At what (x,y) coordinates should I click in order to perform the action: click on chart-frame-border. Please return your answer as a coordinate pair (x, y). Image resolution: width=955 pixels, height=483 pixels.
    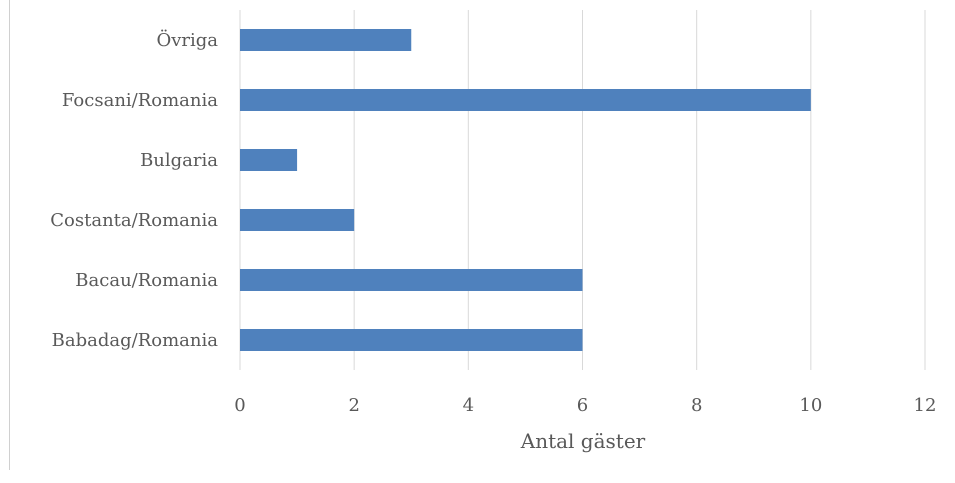
    Looking at the image, I should click on (9, 235).